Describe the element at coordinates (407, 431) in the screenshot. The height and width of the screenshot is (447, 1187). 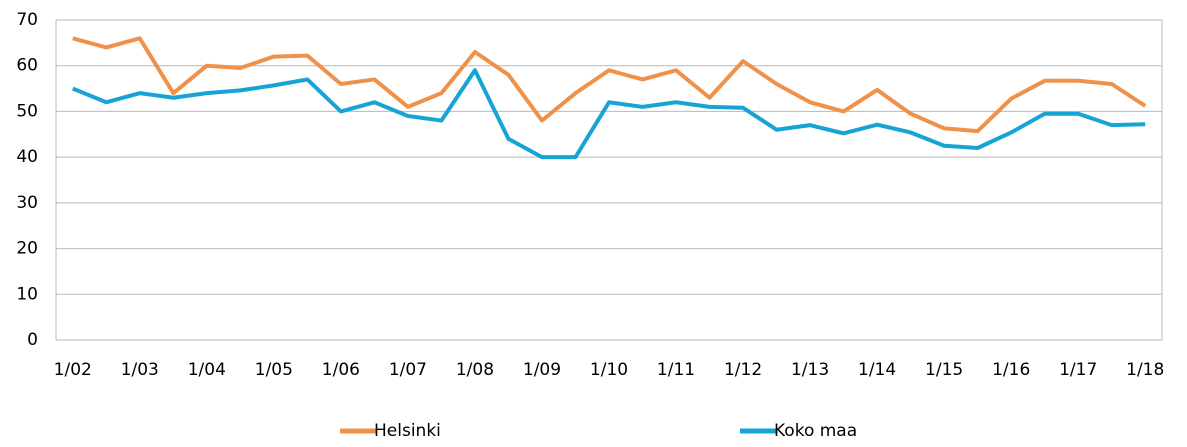
I see `legend-label: Helsinki` at that location.